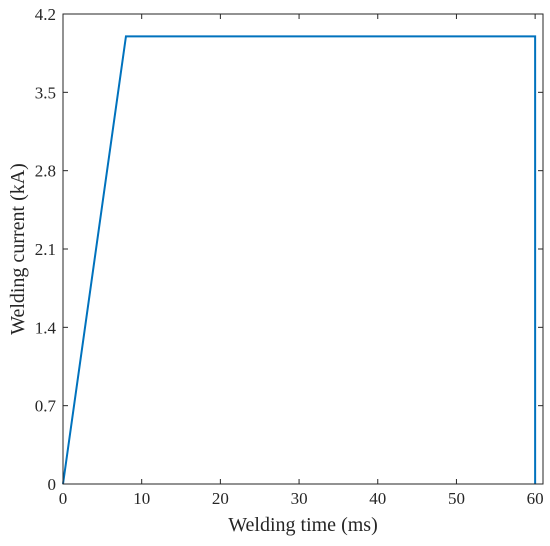 The image size is (550, 546). I want to click on x-tick-label: 30, so click(299, 498).